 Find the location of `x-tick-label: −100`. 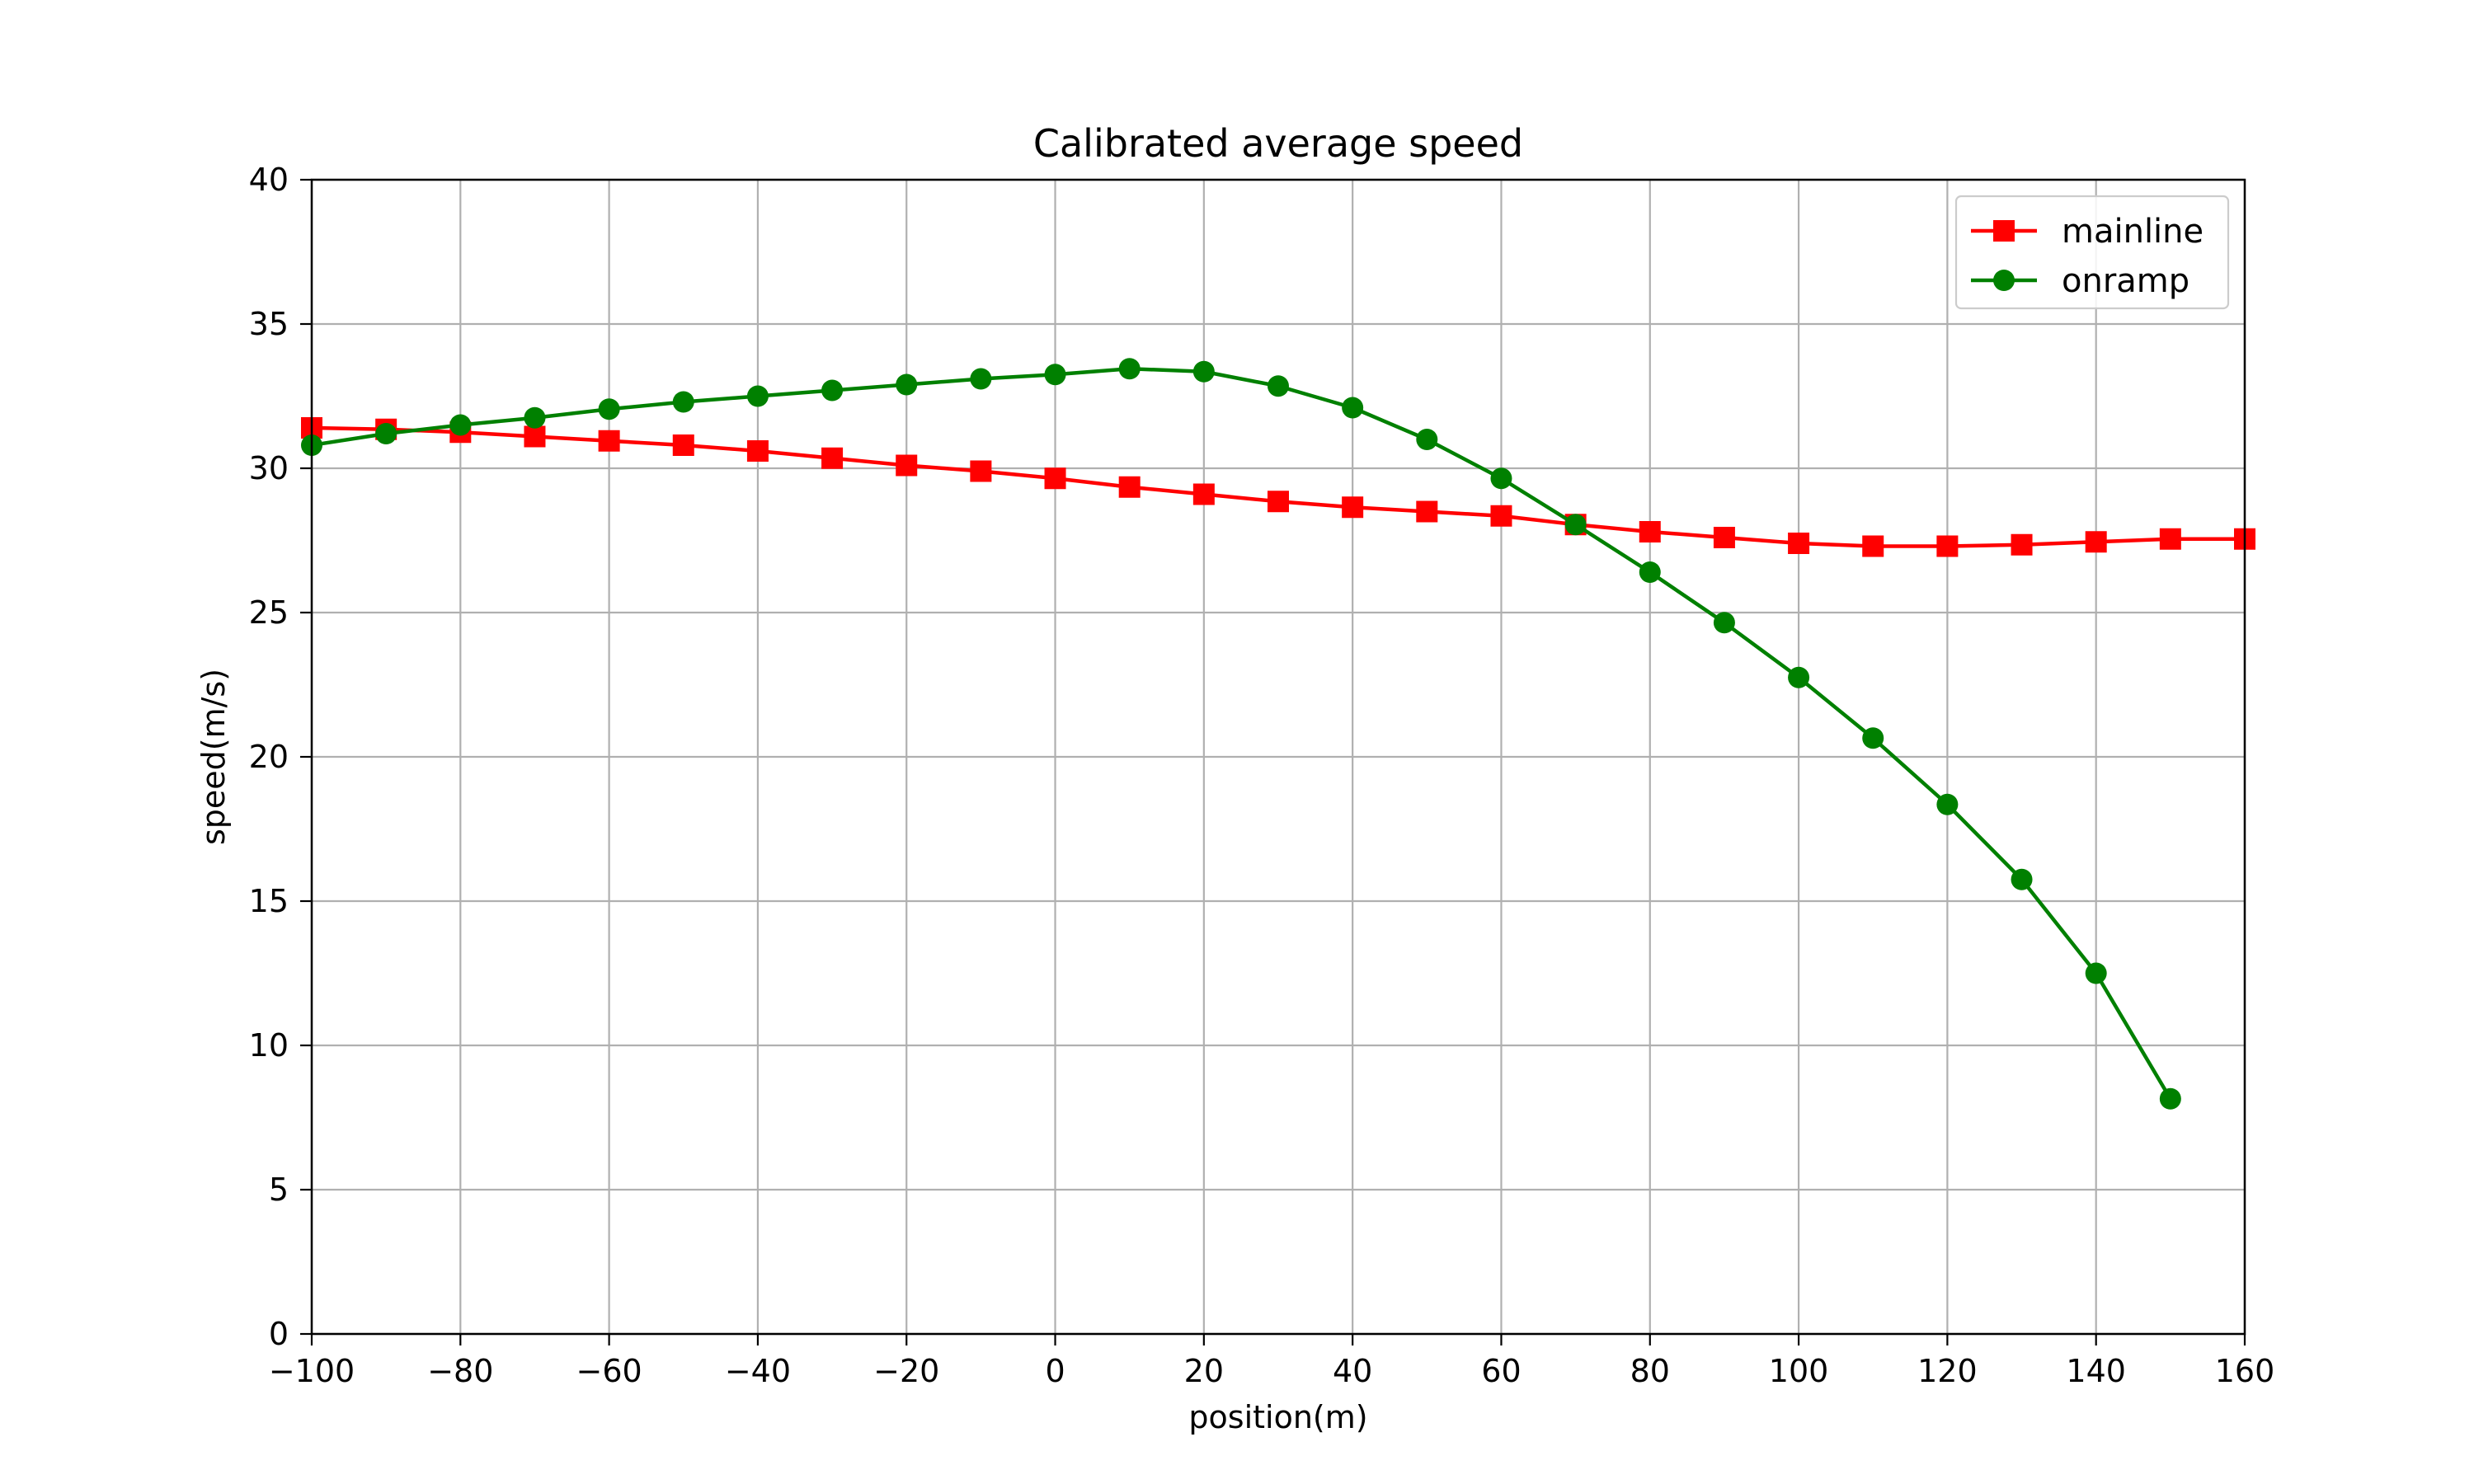

x-tick-label: −100 is located at coordinates (312, 1371).